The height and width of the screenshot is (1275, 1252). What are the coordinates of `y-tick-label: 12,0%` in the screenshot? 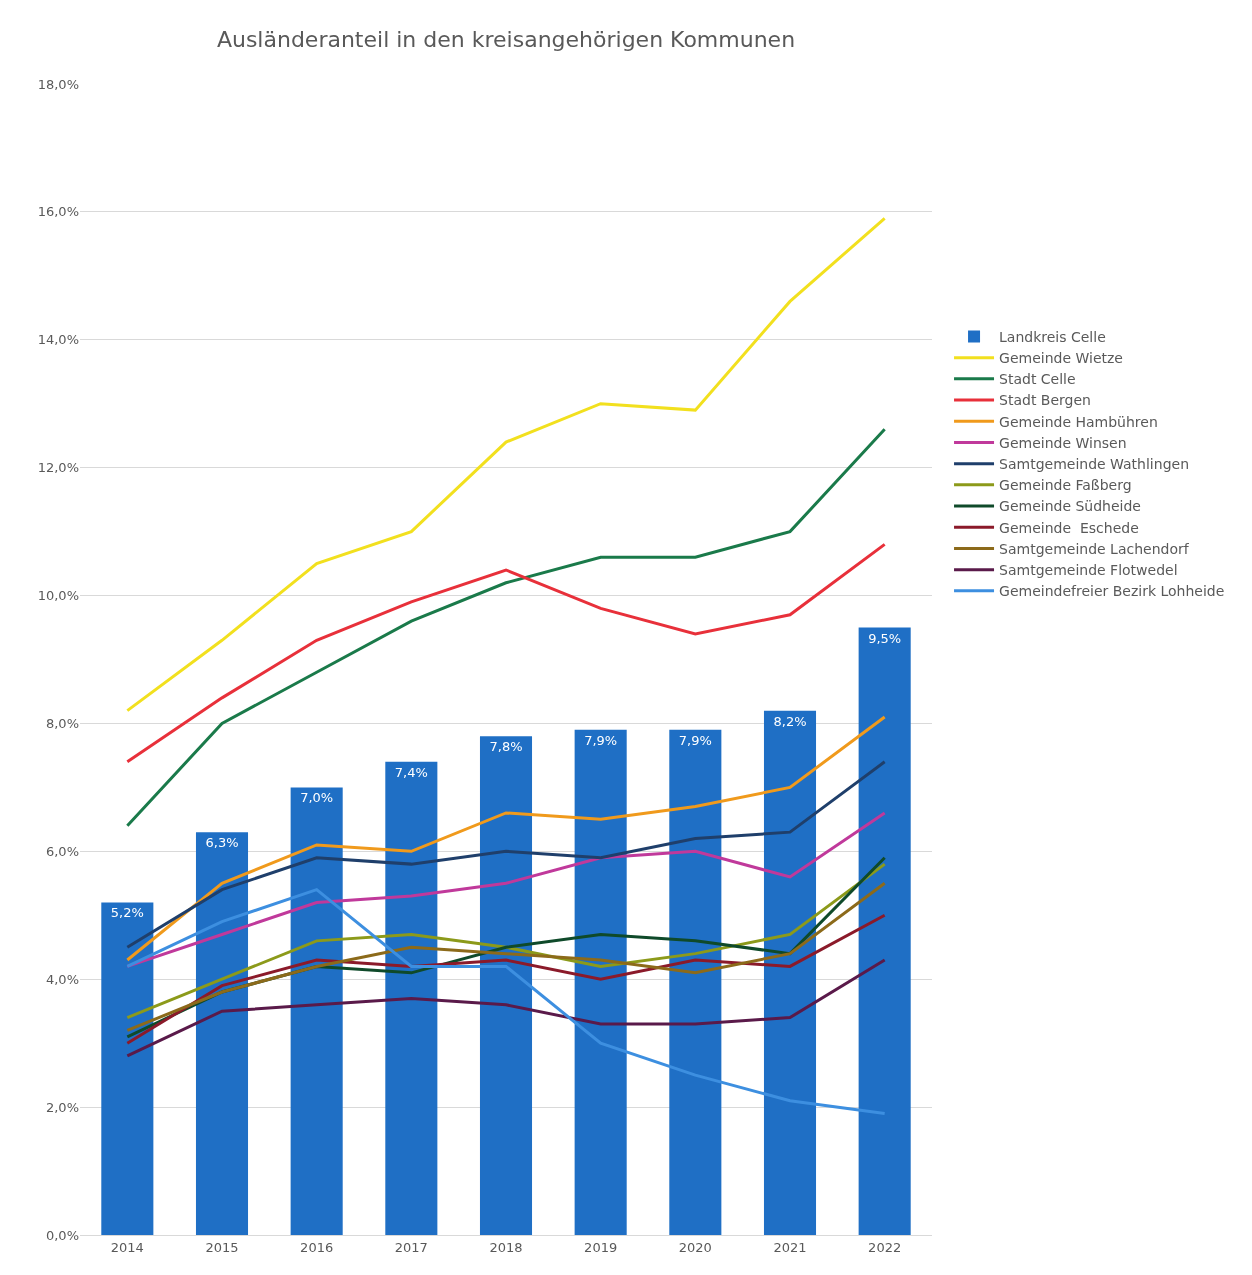 It's located at (58, 468).